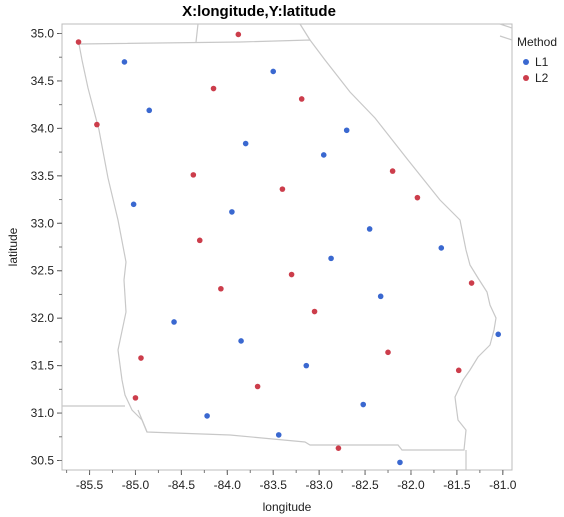 This screenshot has width=564, height=517. Describe the element at coordinates (43, 318) in the screenshot. I see `y-tick-label: 32.0` at that location.